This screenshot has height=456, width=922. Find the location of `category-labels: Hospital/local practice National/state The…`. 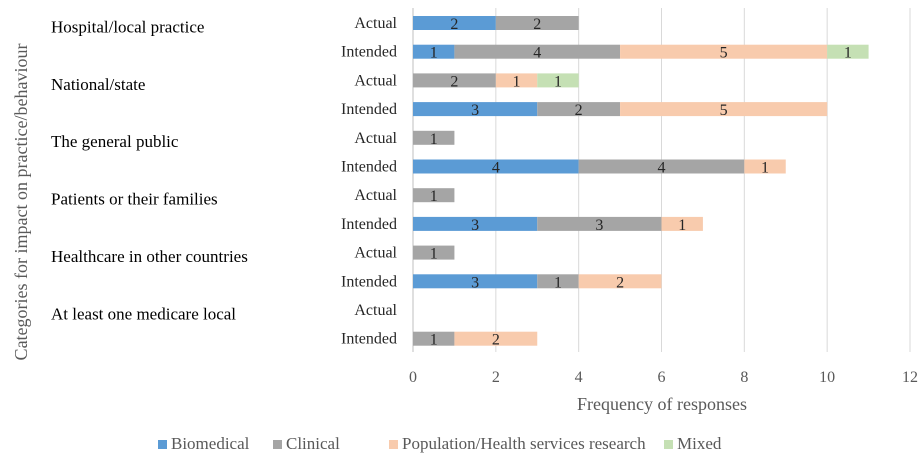

category-labels: Hospital/local practice National/state The… is located at coordinates (149, 170).